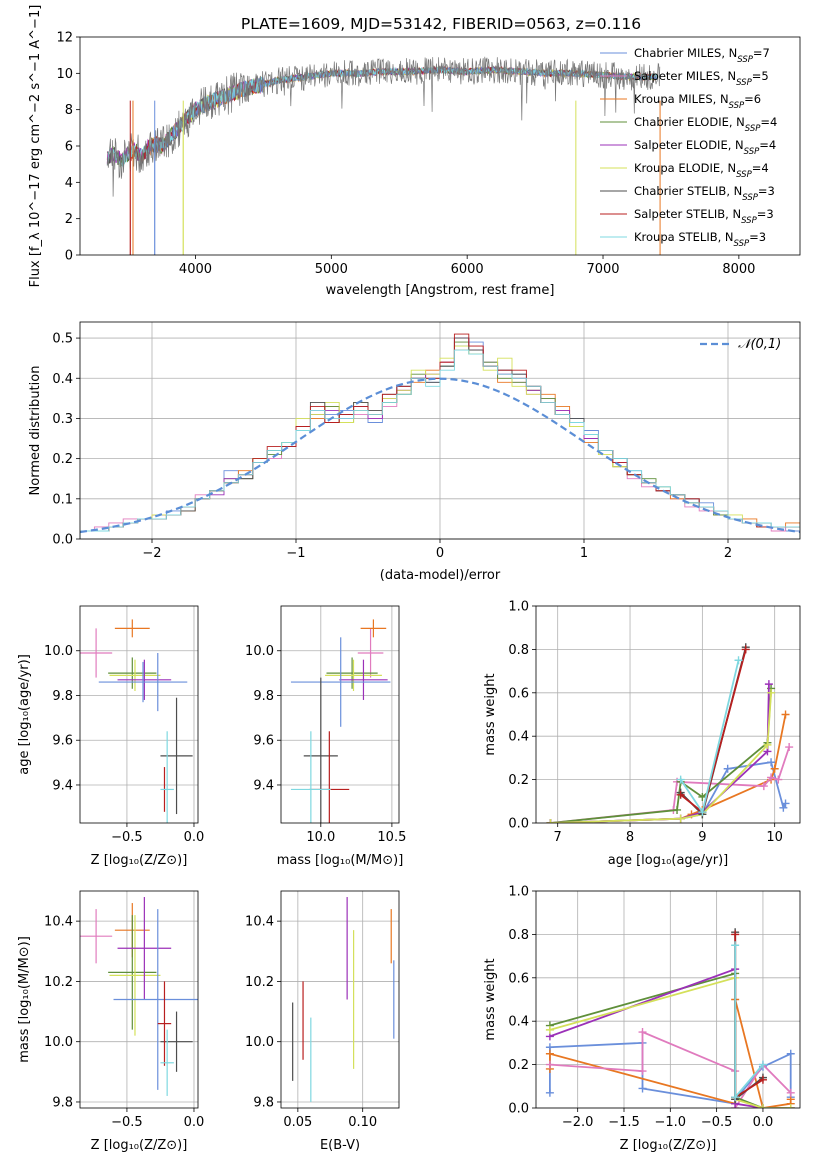 The height and width of the screenshot is (1170, 819). I want to click on legend-label: Kroupa ELODIE, NSSP=4, so click(701, 170).